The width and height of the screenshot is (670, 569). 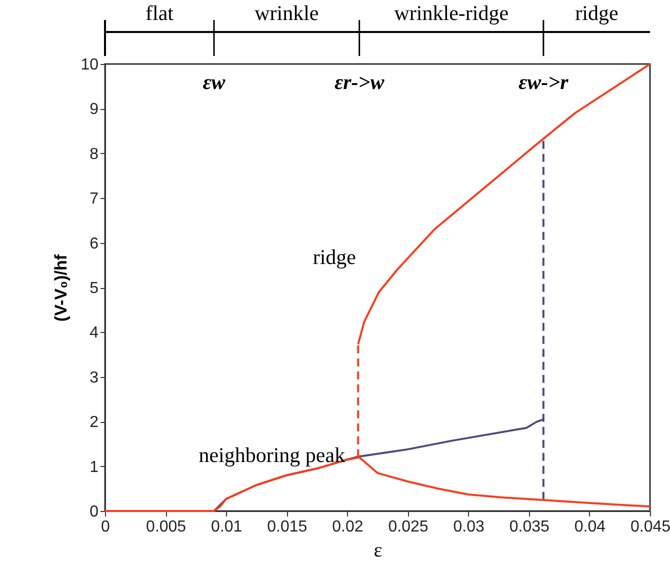 What do you see at coordinates (94, 423) in the screenshot?
I see `y-tick-label: 2` at bounding box center [94, 423].